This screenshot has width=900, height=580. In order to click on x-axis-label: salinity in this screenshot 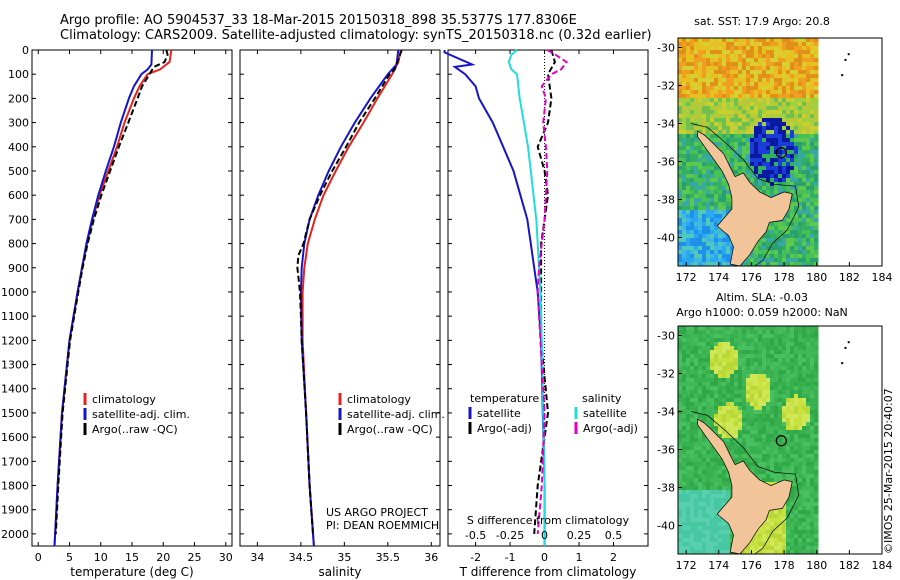, I will do `click(339, 572)`.